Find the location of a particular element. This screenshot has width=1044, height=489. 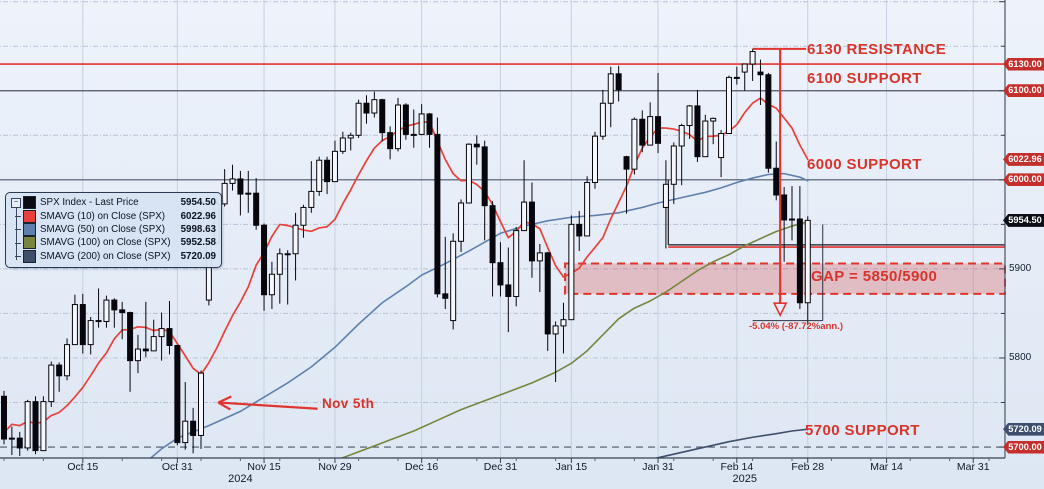

x-axis-label: Nov 29 is located at coordinates (335, 467).